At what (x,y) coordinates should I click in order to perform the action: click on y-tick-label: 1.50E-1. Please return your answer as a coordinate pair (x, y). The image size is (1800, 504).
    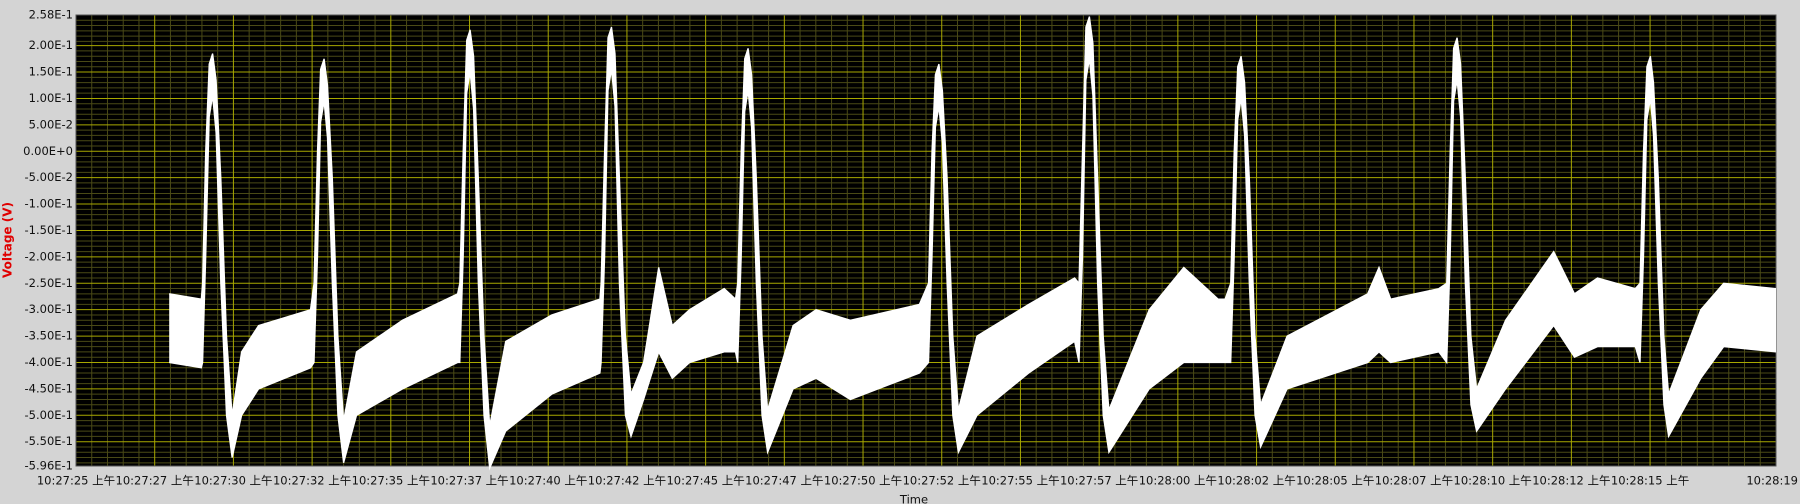
    Looking at the image, I should click on (51, 72).